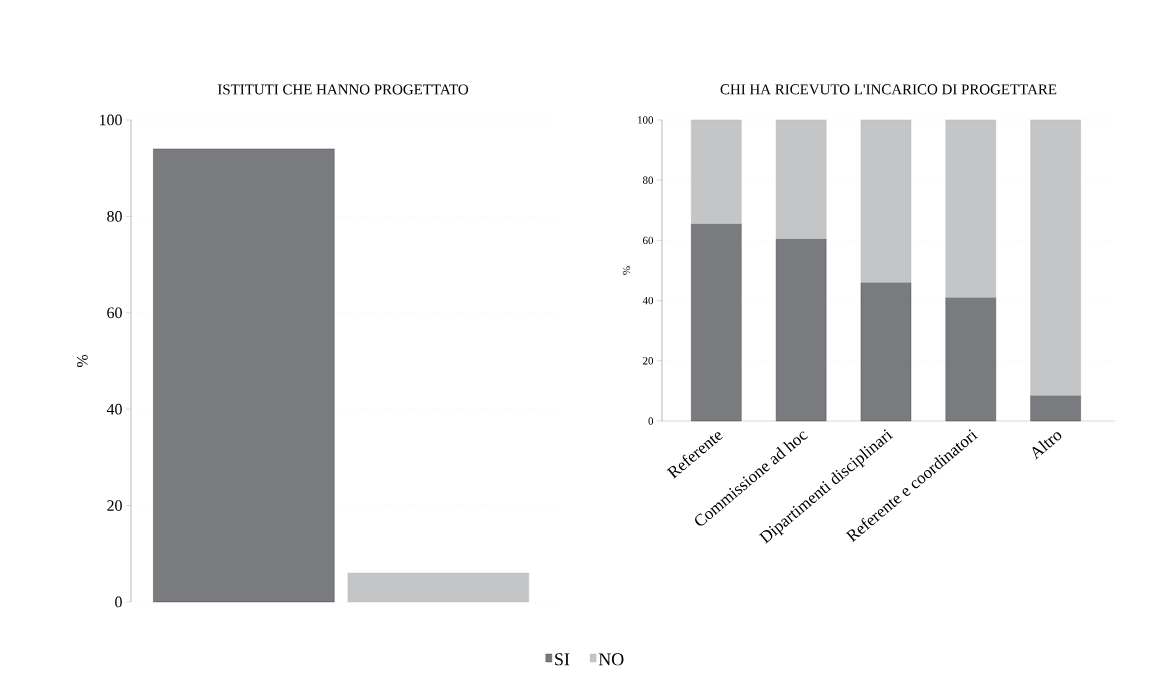 Image resolution: width=1172 pixels, height=693 pixels. I want to click on chart-title: ISTITUTI CHE HANNO PROGETTATO, so click(343, 89).